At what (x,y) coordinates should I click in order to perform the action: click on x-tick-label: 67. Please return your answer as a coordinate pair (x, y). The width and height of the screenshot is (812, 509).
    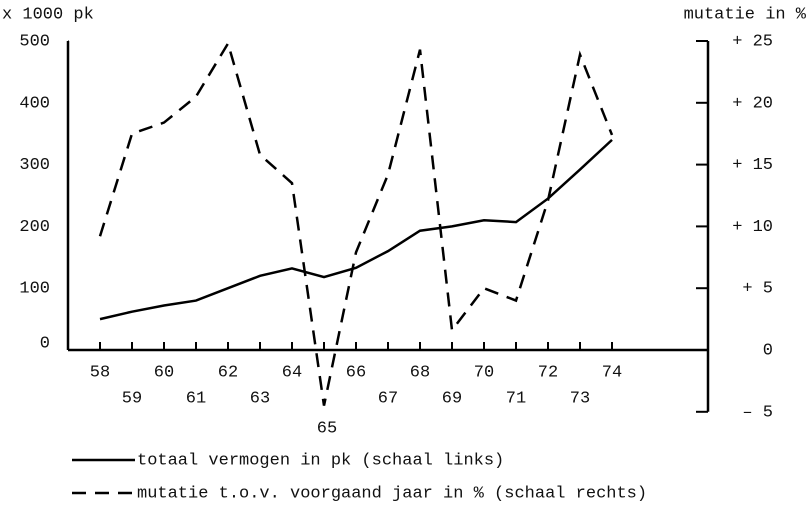
    Looking at the image, I should click on (388, 398).